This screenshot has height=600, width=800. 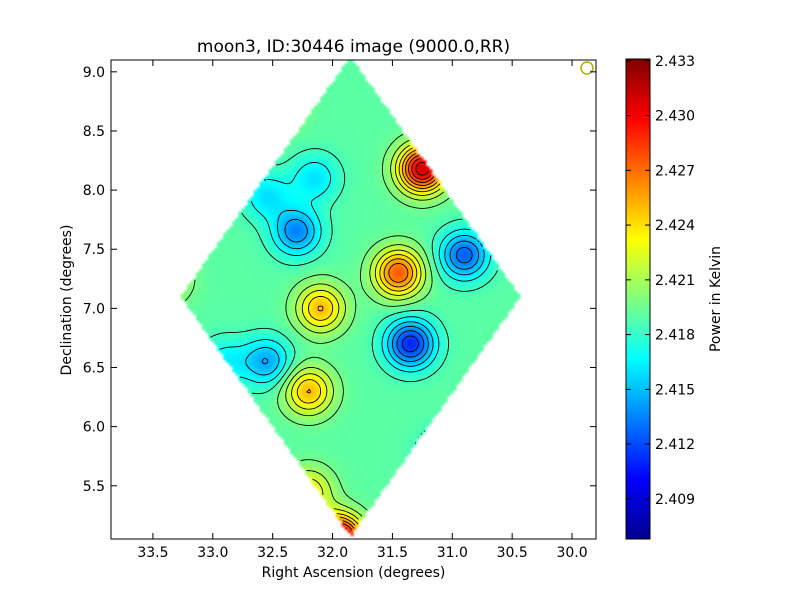 What do you see at coordinates (452, 553) in the screenshot?
I see `x-tick-label: 31.0` at bounding box center [452, 553].